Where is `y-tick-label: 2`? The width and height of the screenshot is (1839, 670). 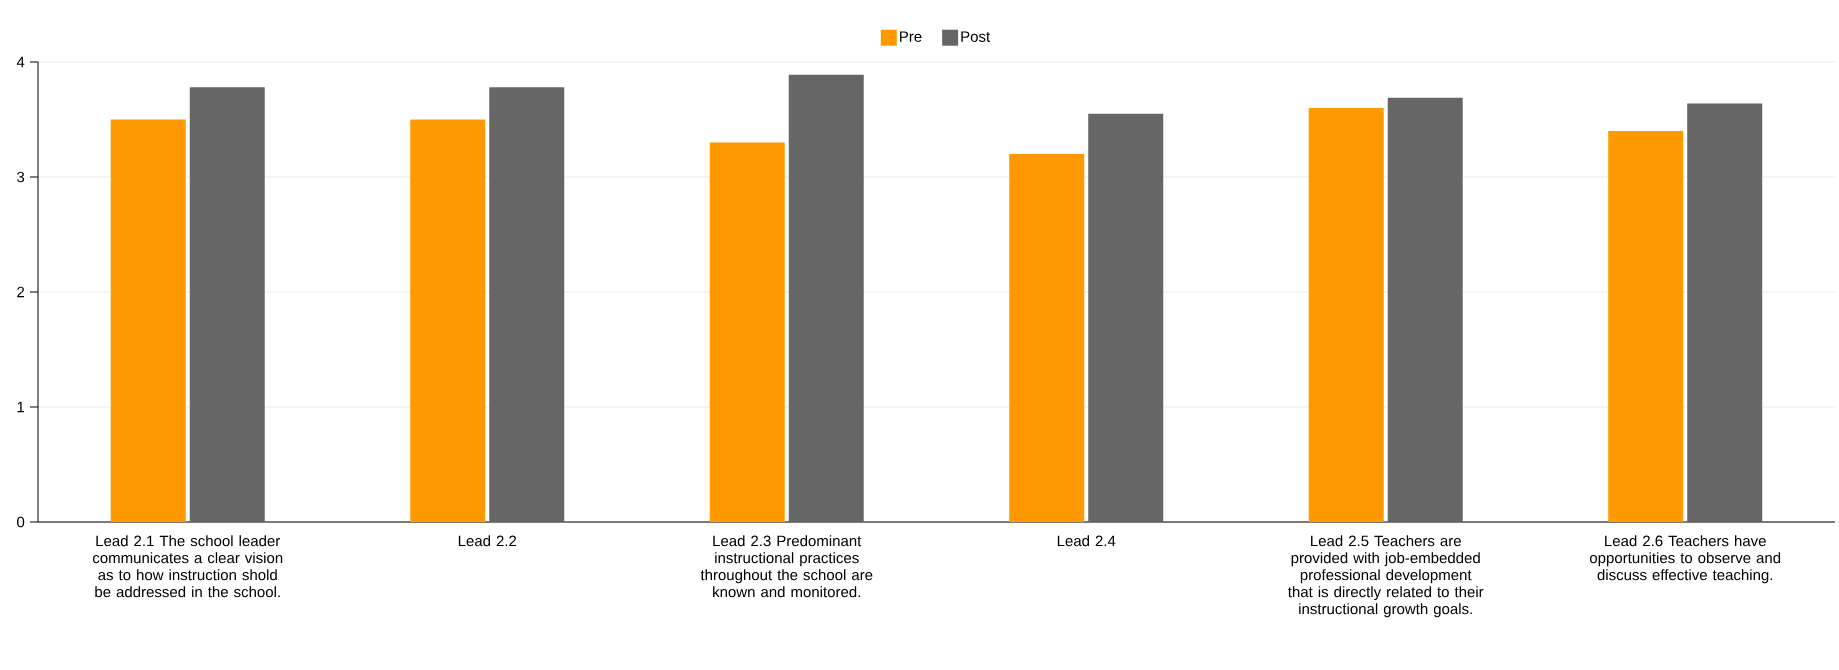 y-tick-label: 2 is located at coordinates (21, 292).